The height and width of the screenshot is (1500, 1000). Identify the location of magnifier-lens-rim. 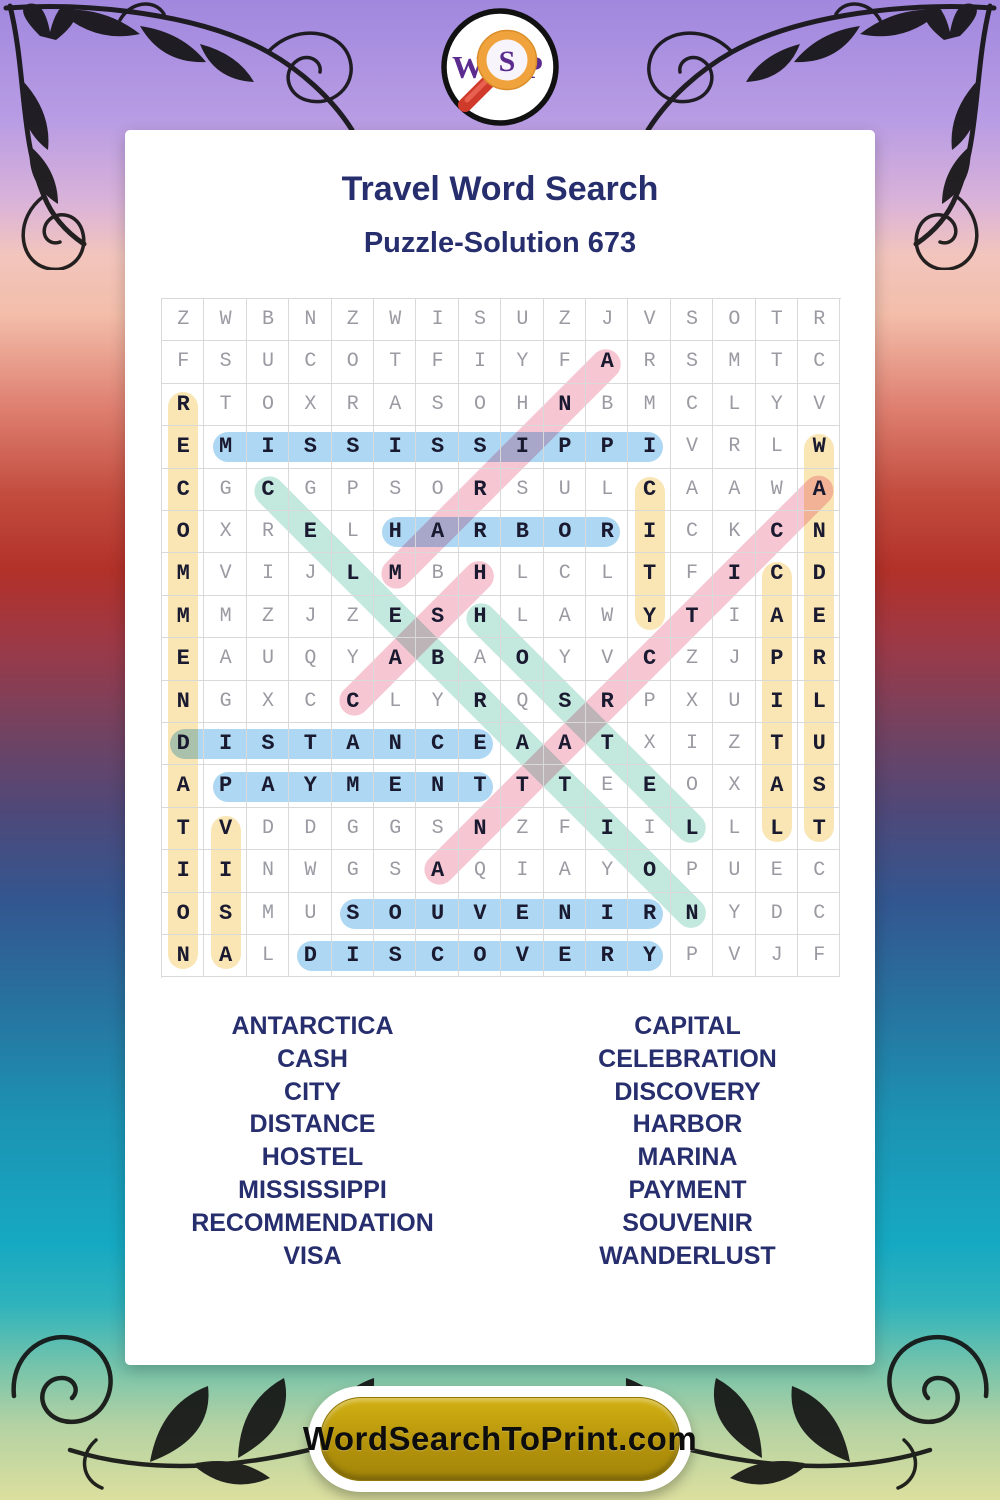
(507, 60).